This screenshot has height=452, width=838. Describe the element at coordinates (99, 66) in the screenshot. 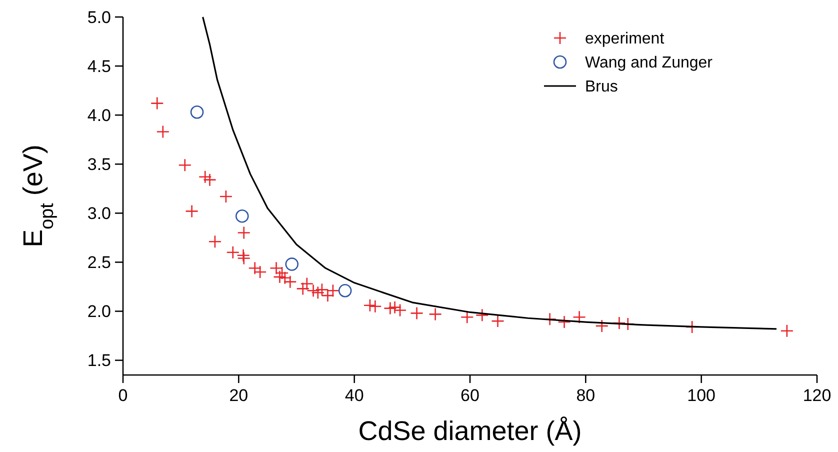

I see `y-tick-label: 4.5` at that location.